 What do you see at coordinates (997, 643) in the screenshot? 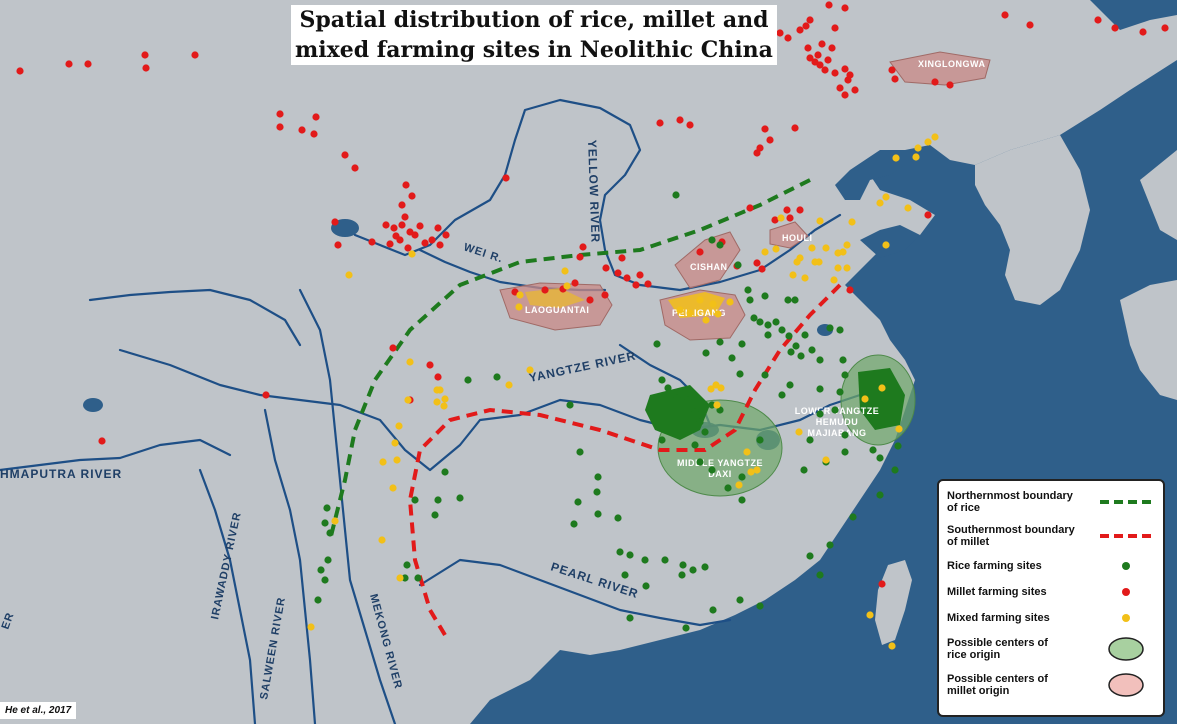
I see `legend-rice-origin-line1: Possible centers of` at bounding box center [997, 643].